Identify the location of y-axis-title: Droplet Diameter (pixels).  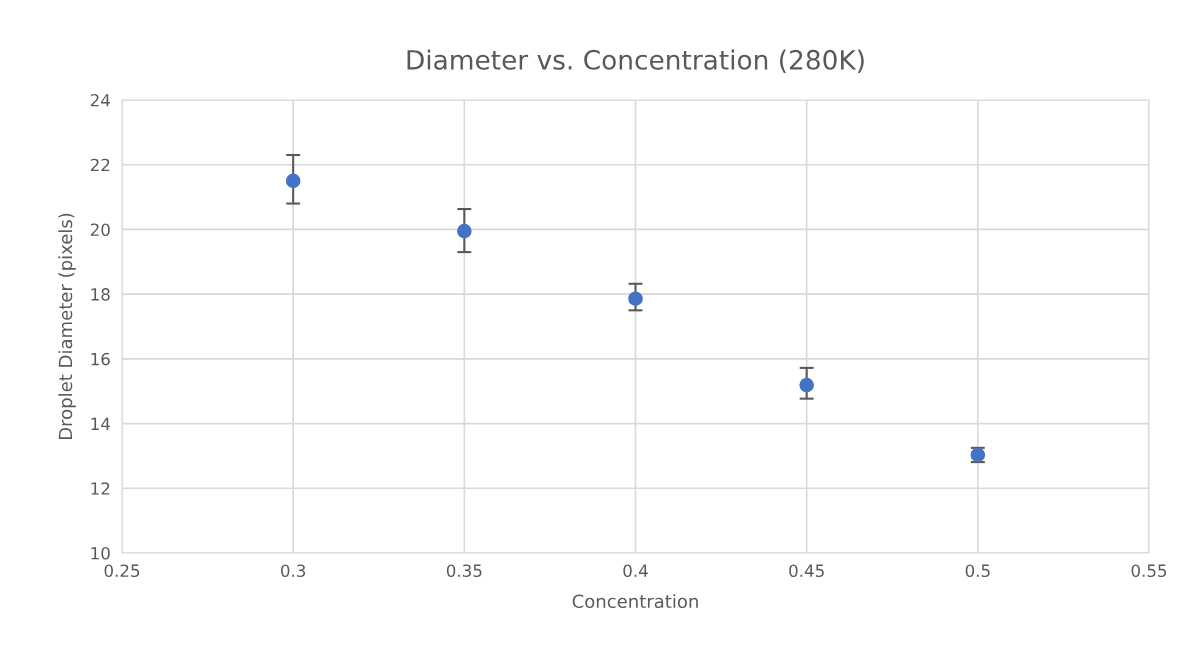
(67, 326).